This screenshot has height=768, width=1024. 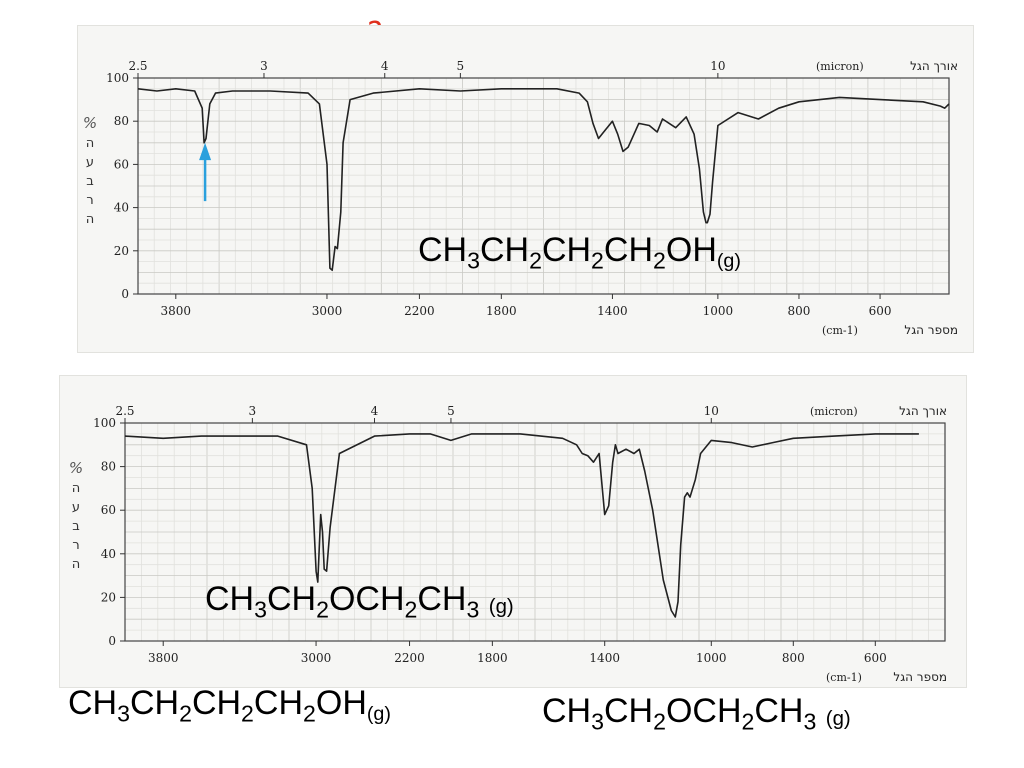 I want to click on y-tick-label: 60, so click(x=121, y=164).